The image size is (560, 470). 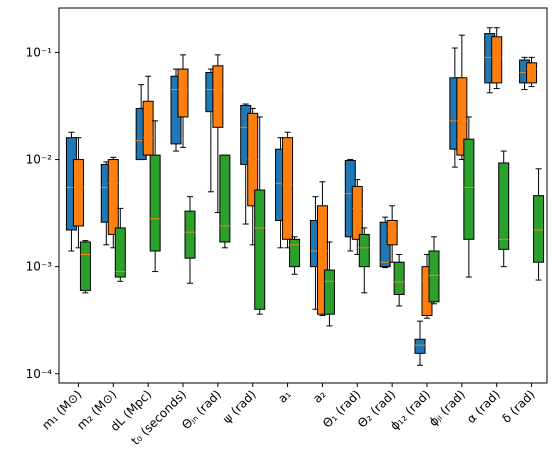 I want to click on x-tick-label: ψ (rad), so click(x=239, y=406).